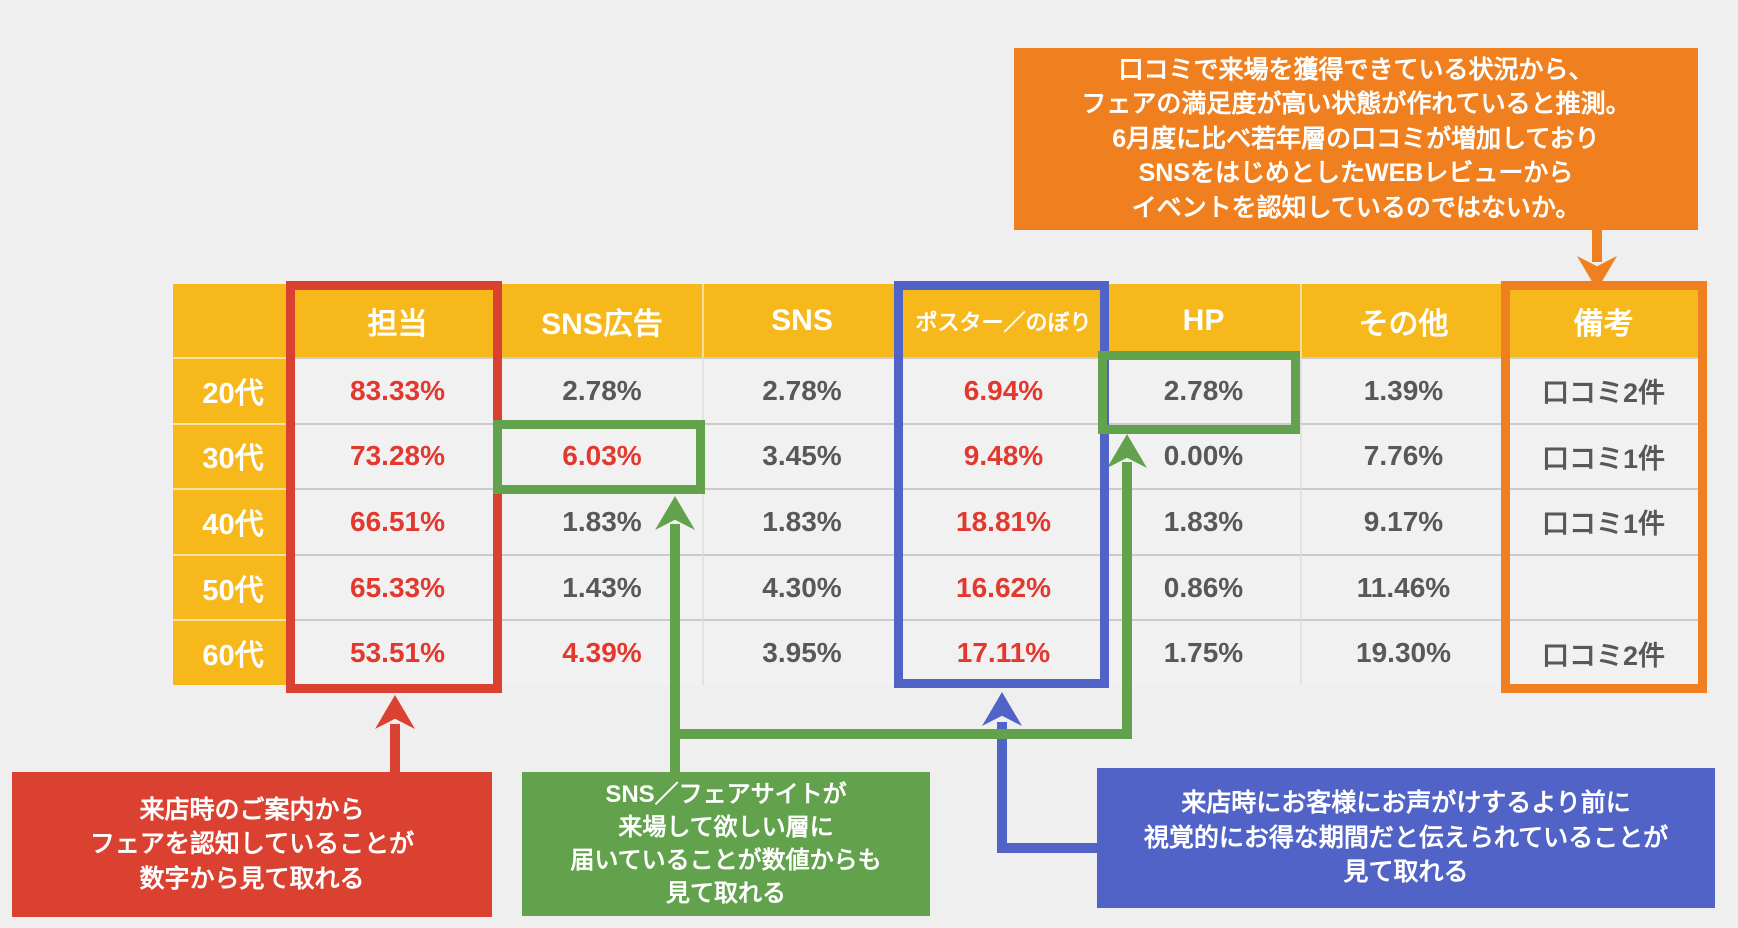 Image resolution: width=1738 pixels, height=928 pixels. Describe the element at coordinates (396, 521) in the screenshot. I see `cell-40s-tanto: 66.51%` at that location.